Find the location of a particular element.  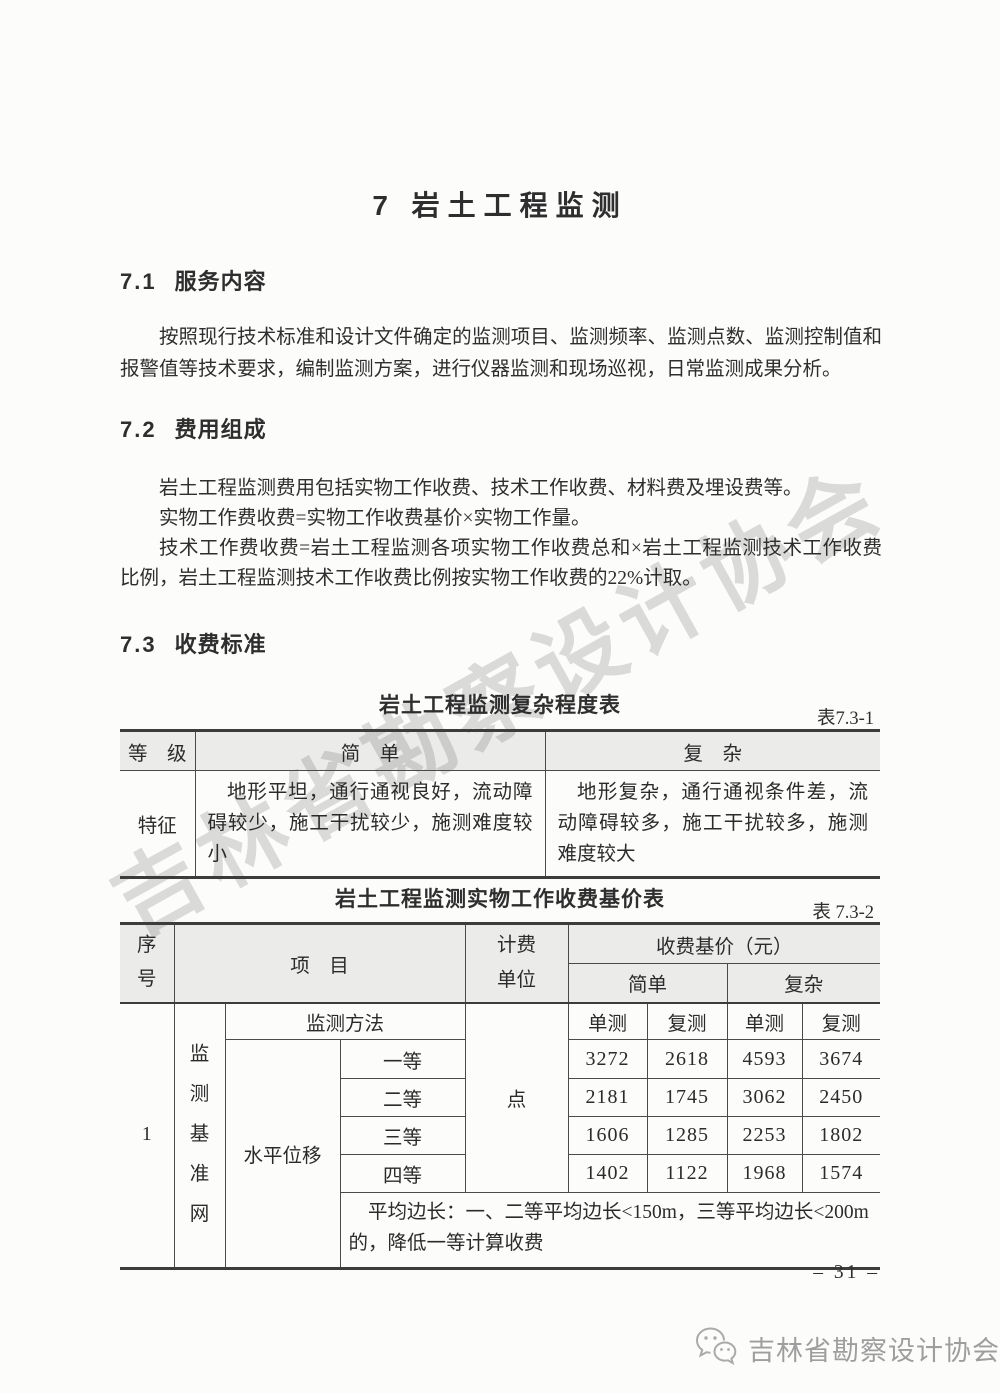

unit-cell: 点 is located at coordinates (516, 1097).